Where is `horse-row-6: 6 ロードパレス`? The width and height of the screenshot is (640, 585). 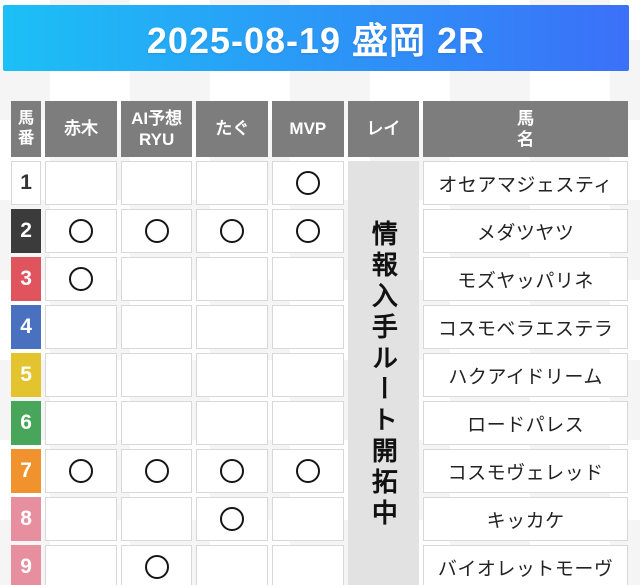 horse-row-6: 6 ロードパレス is located at coordinates (319, 423).